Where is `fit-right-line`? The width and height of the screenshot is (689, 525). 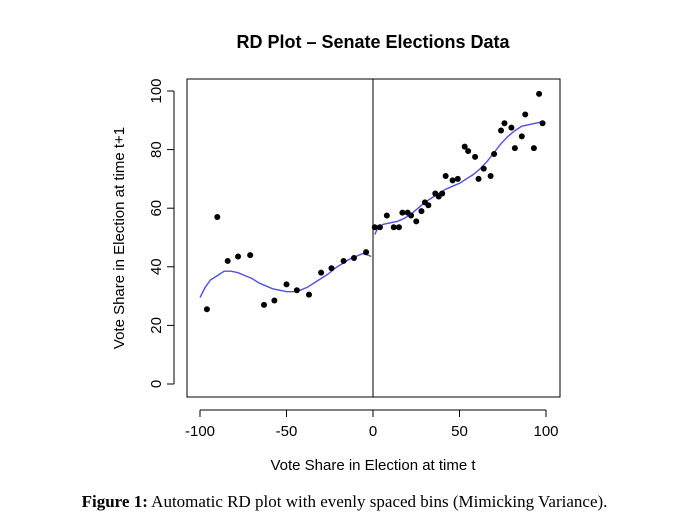 fit-right-line is located at coordinates (458, 178).